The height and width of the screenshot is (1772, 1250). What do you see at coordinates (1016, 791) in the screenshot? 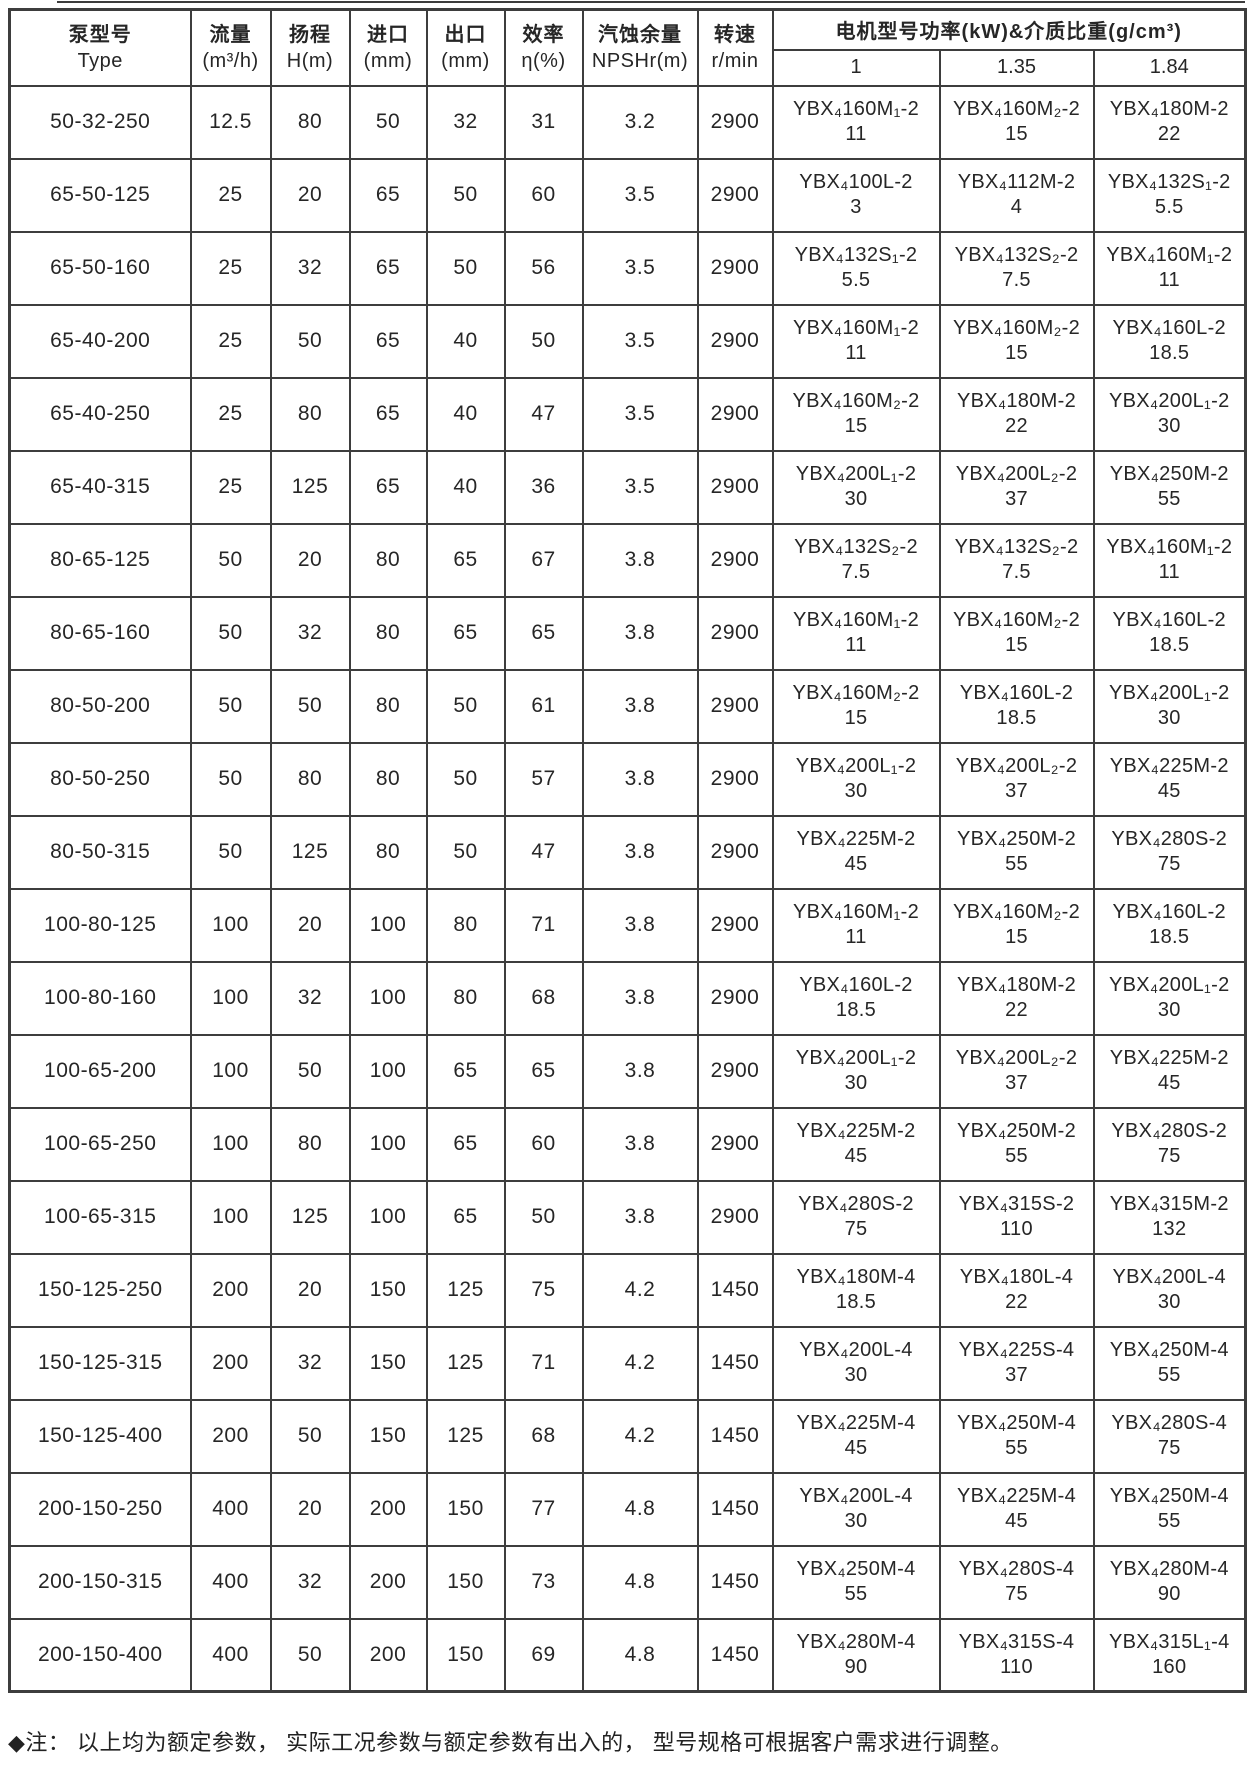
I see `motor-power: 37` at bounding box center [1016, 791].